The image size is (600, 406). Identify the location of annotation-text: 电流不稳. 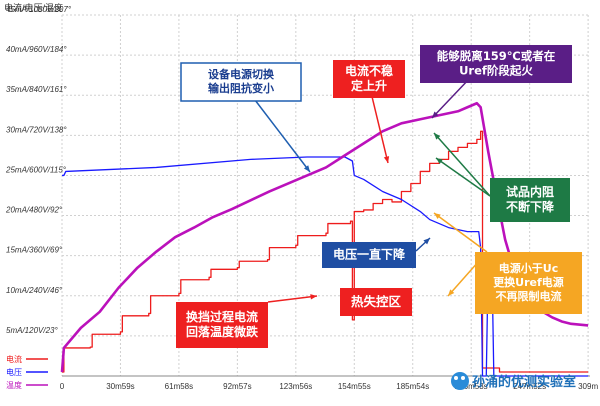
(369, 70).